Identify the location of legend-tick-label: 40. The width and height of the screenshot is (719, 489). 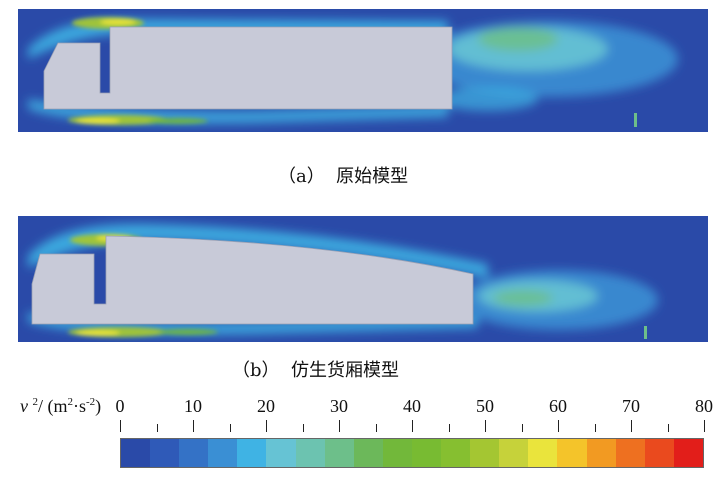
(412, 406).